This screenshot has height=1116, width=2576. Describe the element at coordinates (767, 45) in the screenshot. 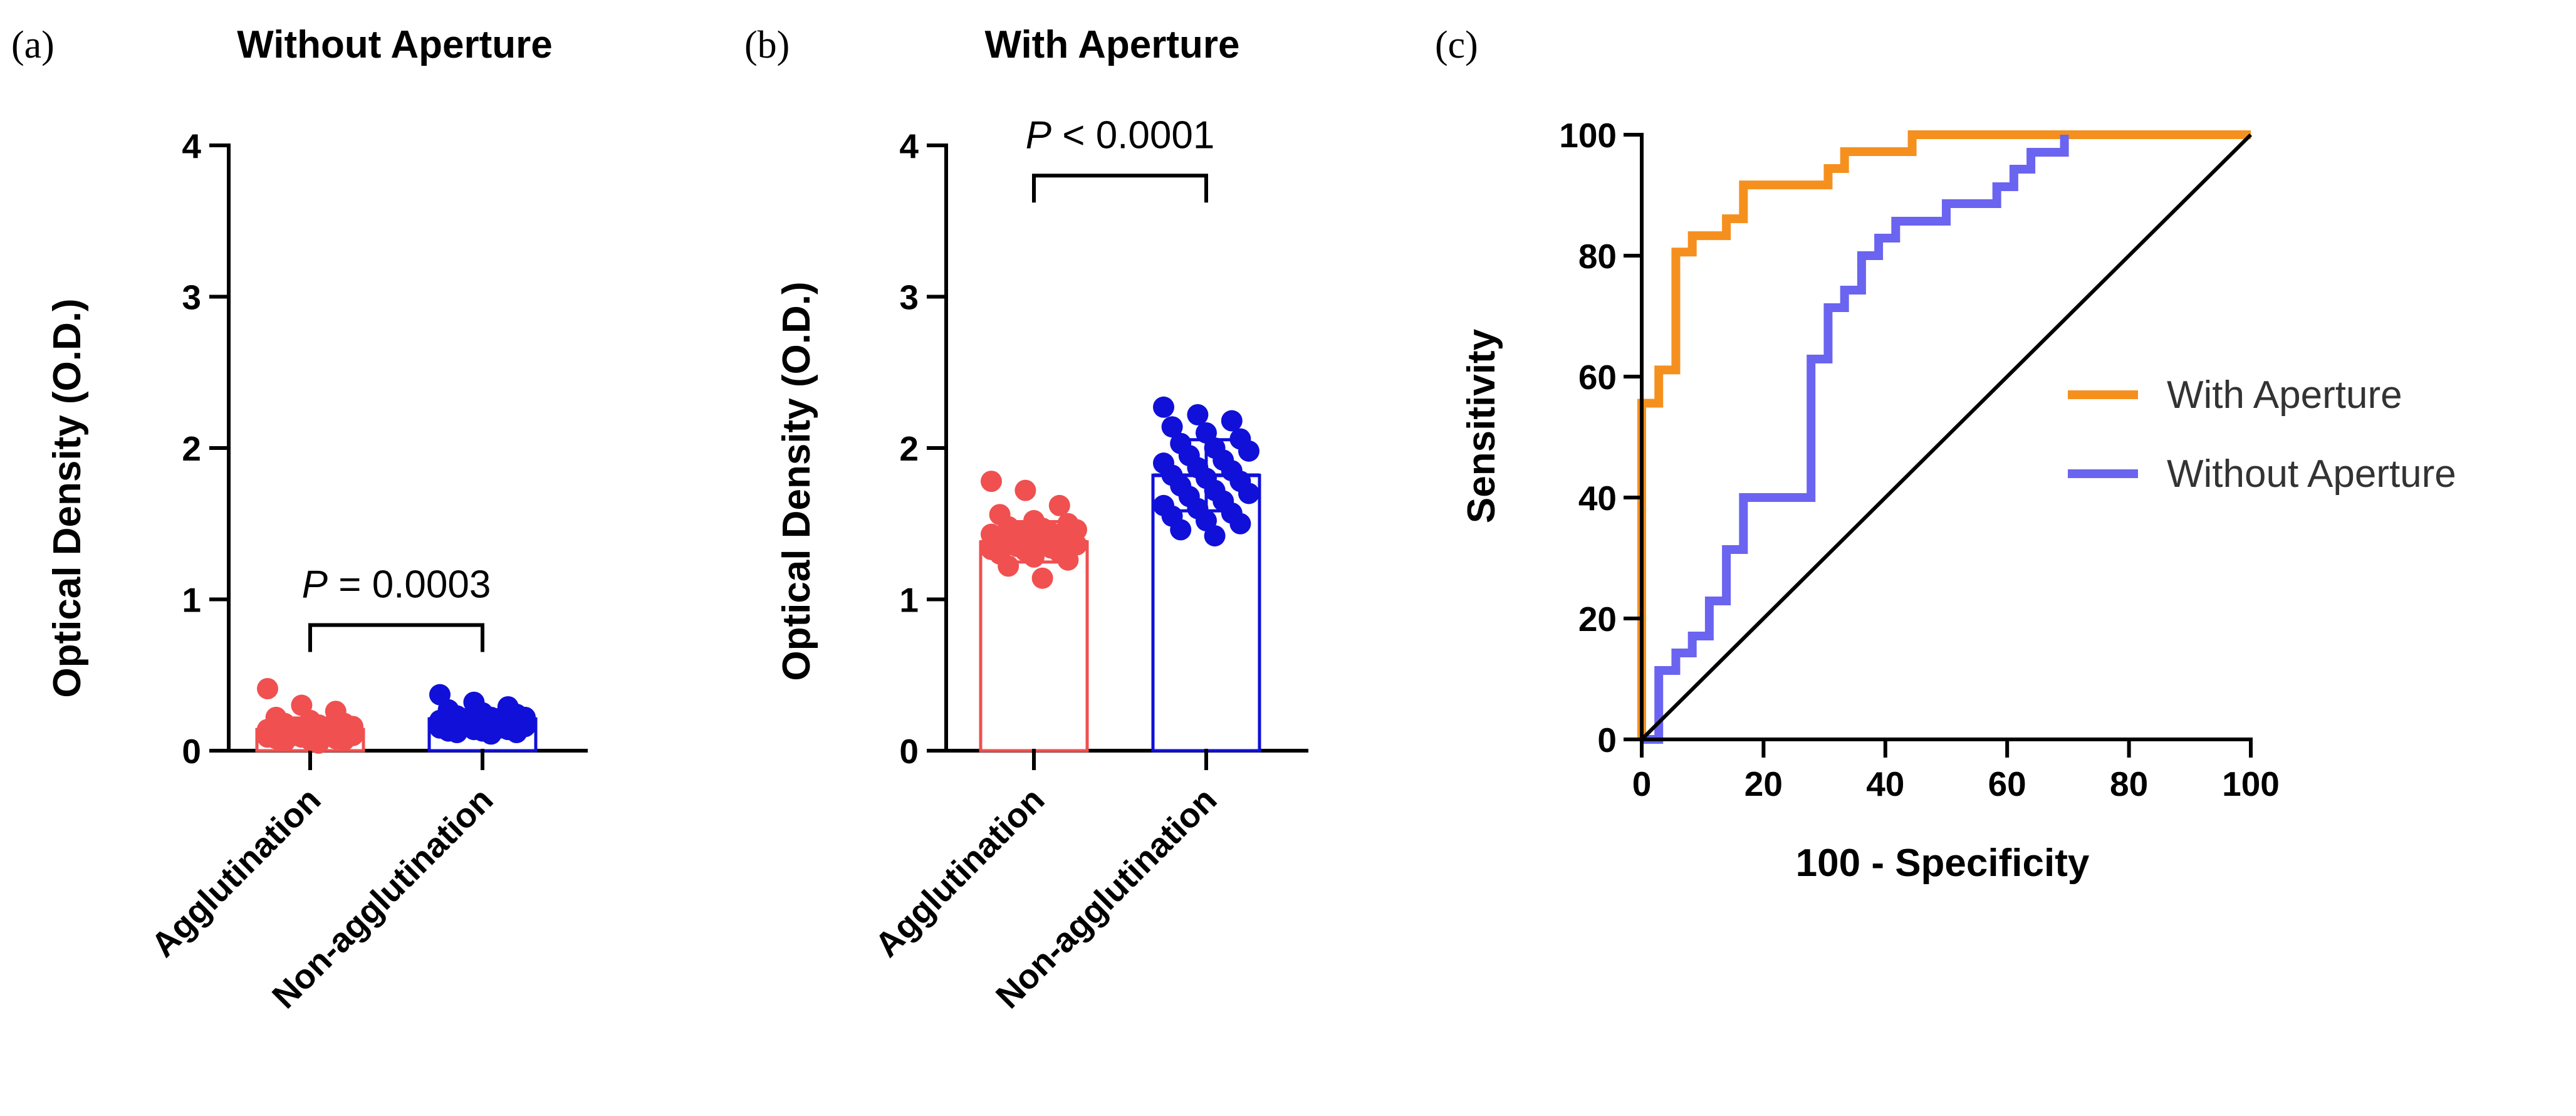

I see `panel-b-letter: (b)` at that location.